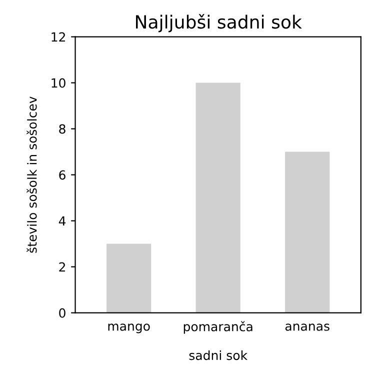 This screenshot has width=386, height=368. Describe the element at coordinates (58, 37) in the screenshot. I see `y-tick-label: 12` at that location.